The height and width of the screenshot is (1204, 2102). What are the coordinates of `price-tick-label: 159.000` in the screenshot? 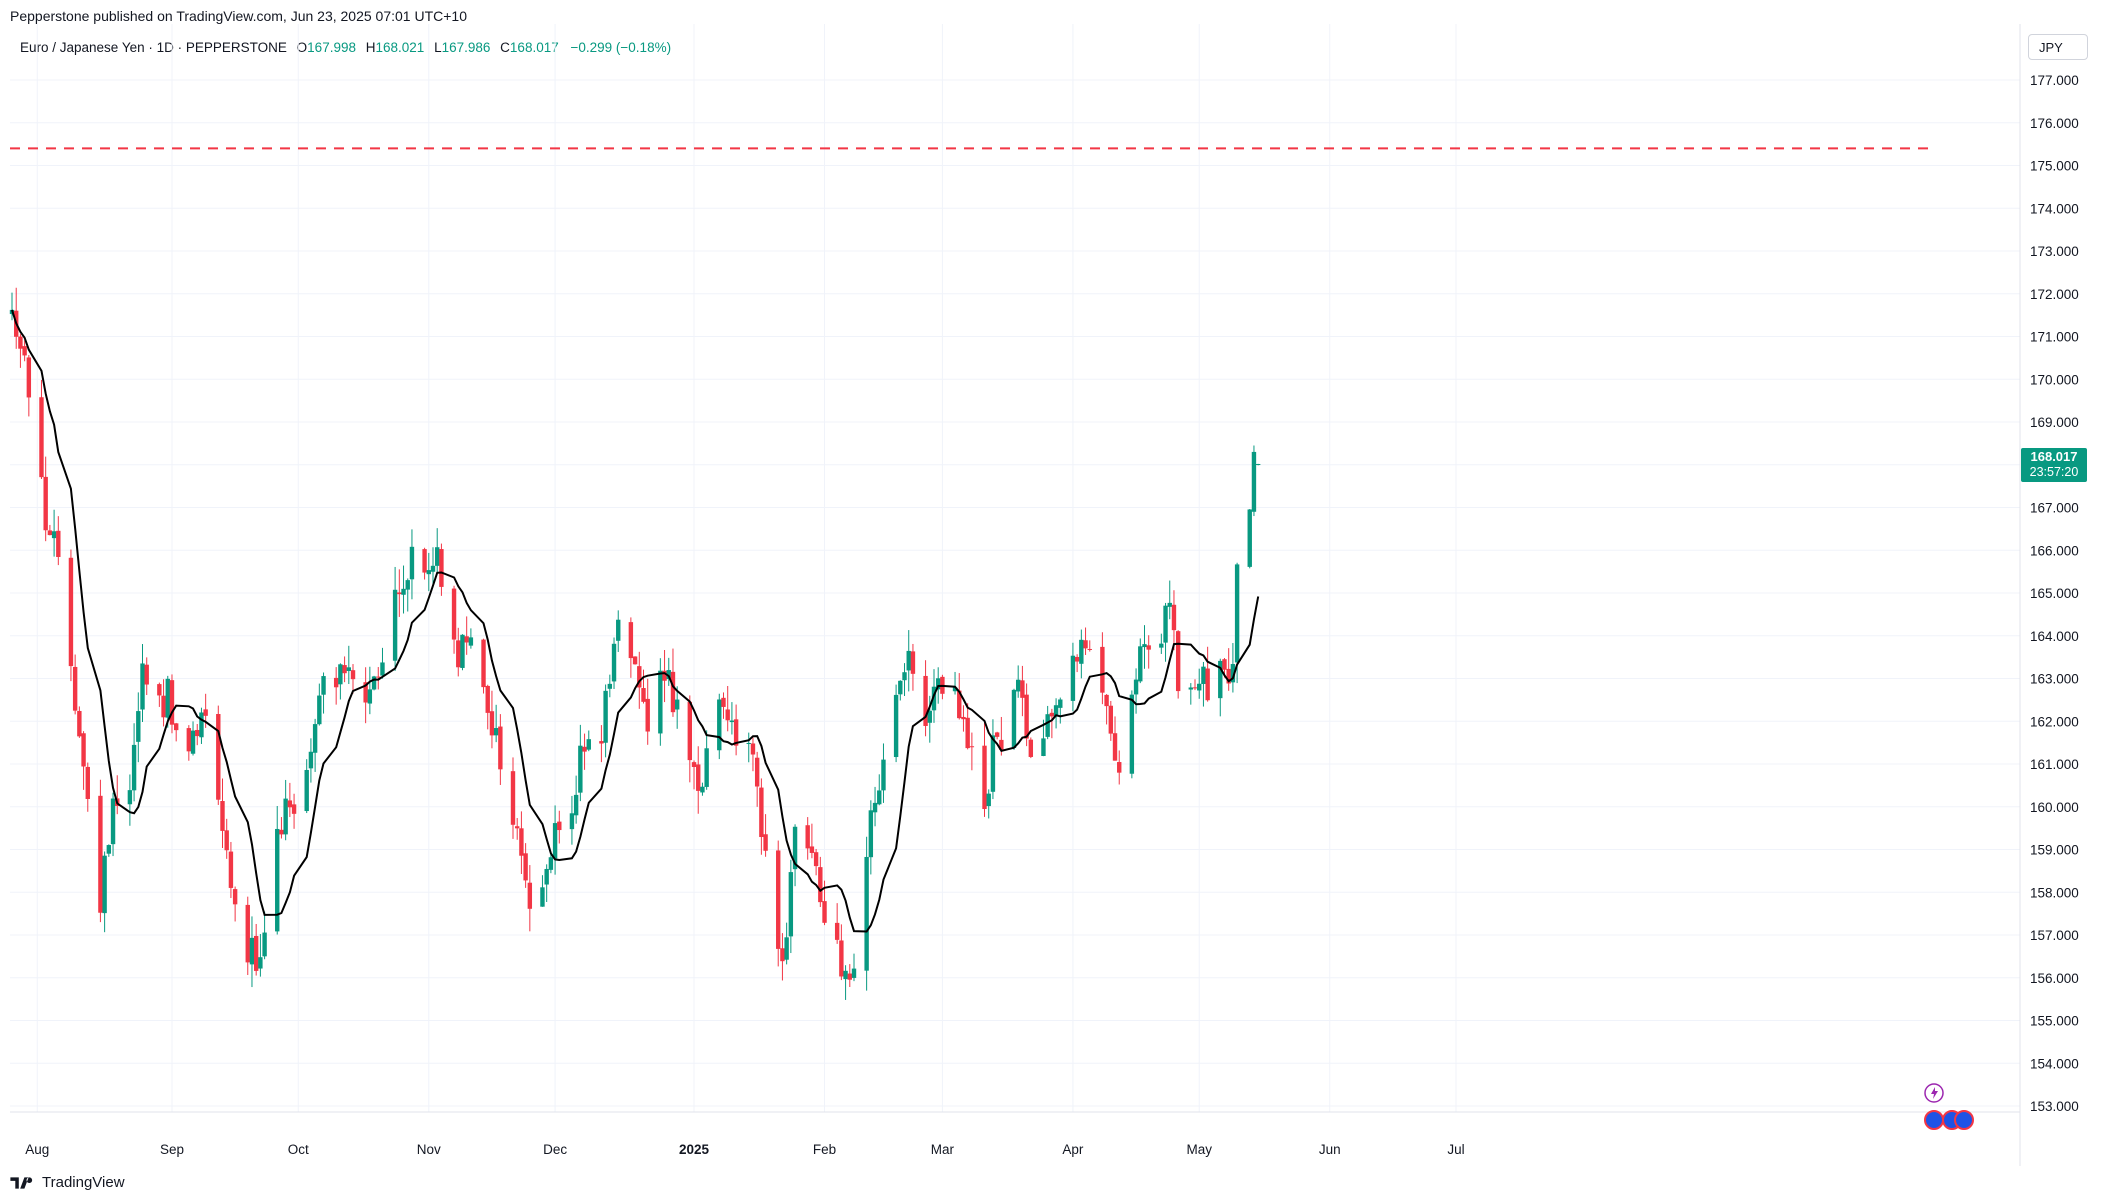 It's located at (2054, 850).